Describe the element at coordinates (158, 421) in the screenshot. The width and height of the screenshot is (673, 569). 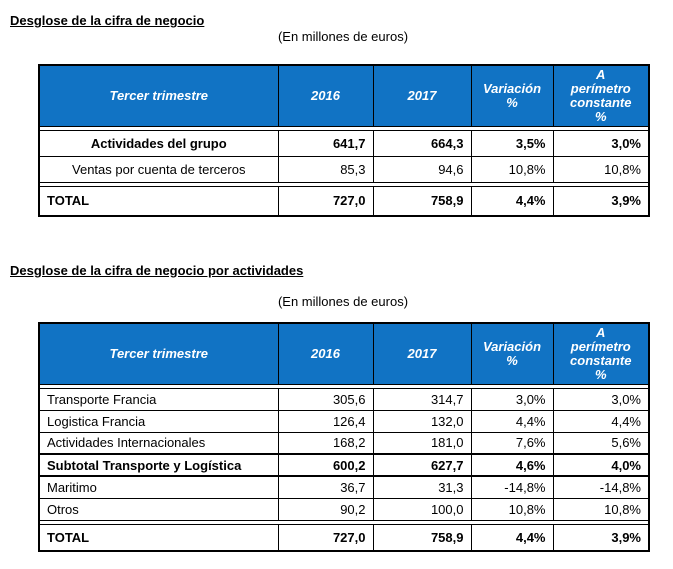
I see `row-label: Logistica Francia` at that location.